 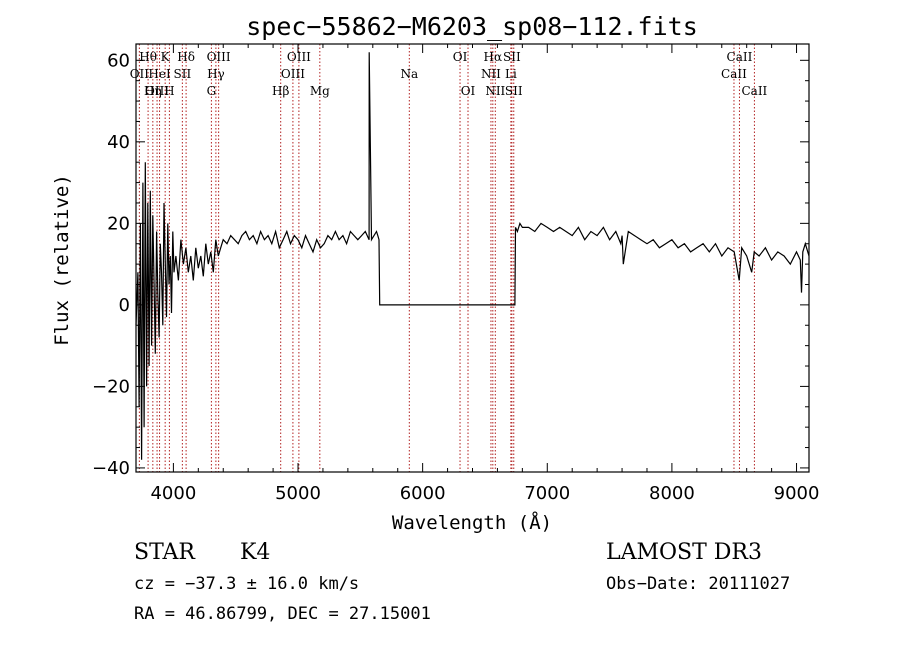 I want to click on x-tick-label: 9000, so click(x=797, y=493).